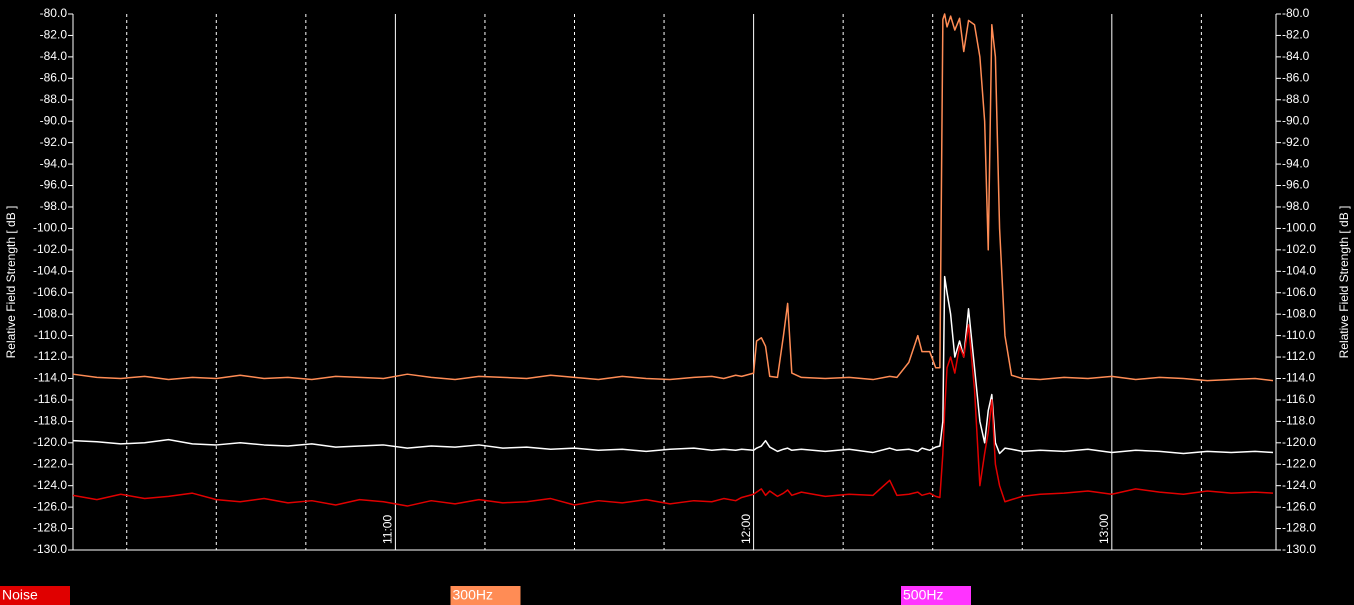 The height and width of the screenshot is (605, 1354). What do you see at coordinates (1298, 399) in the screenshot?
I see `y-tick-label-right: -116.0` at bounding box center [1298, 399].